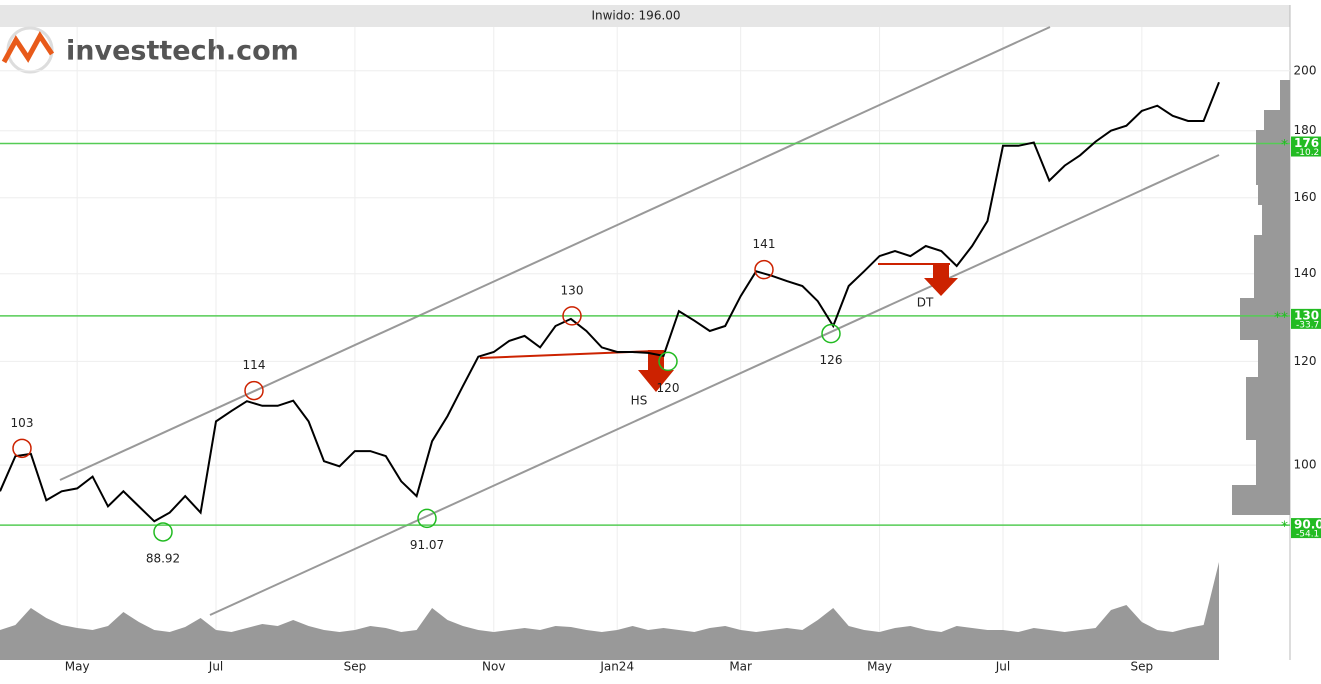 This screenshot has height=684, width=1321. What do you see at coordinates (925, 303) in the screenshot?
I see `pattern-label: DT` at bounding box center [925, 303].